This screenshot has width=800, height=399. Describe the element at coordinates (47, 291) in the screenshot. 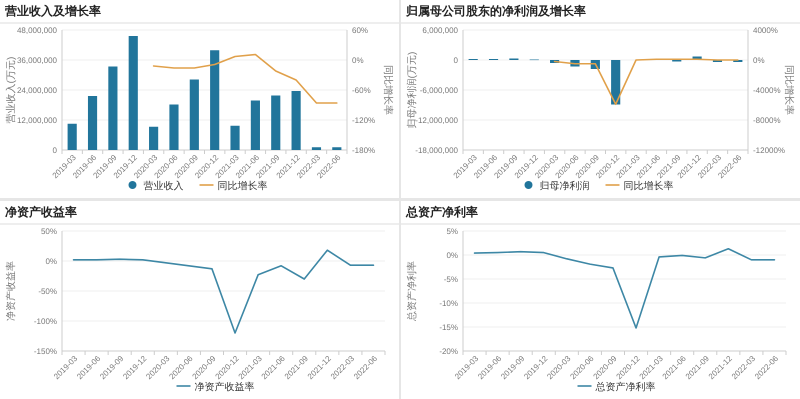

I see `y-tick-label: -50%` at that location.